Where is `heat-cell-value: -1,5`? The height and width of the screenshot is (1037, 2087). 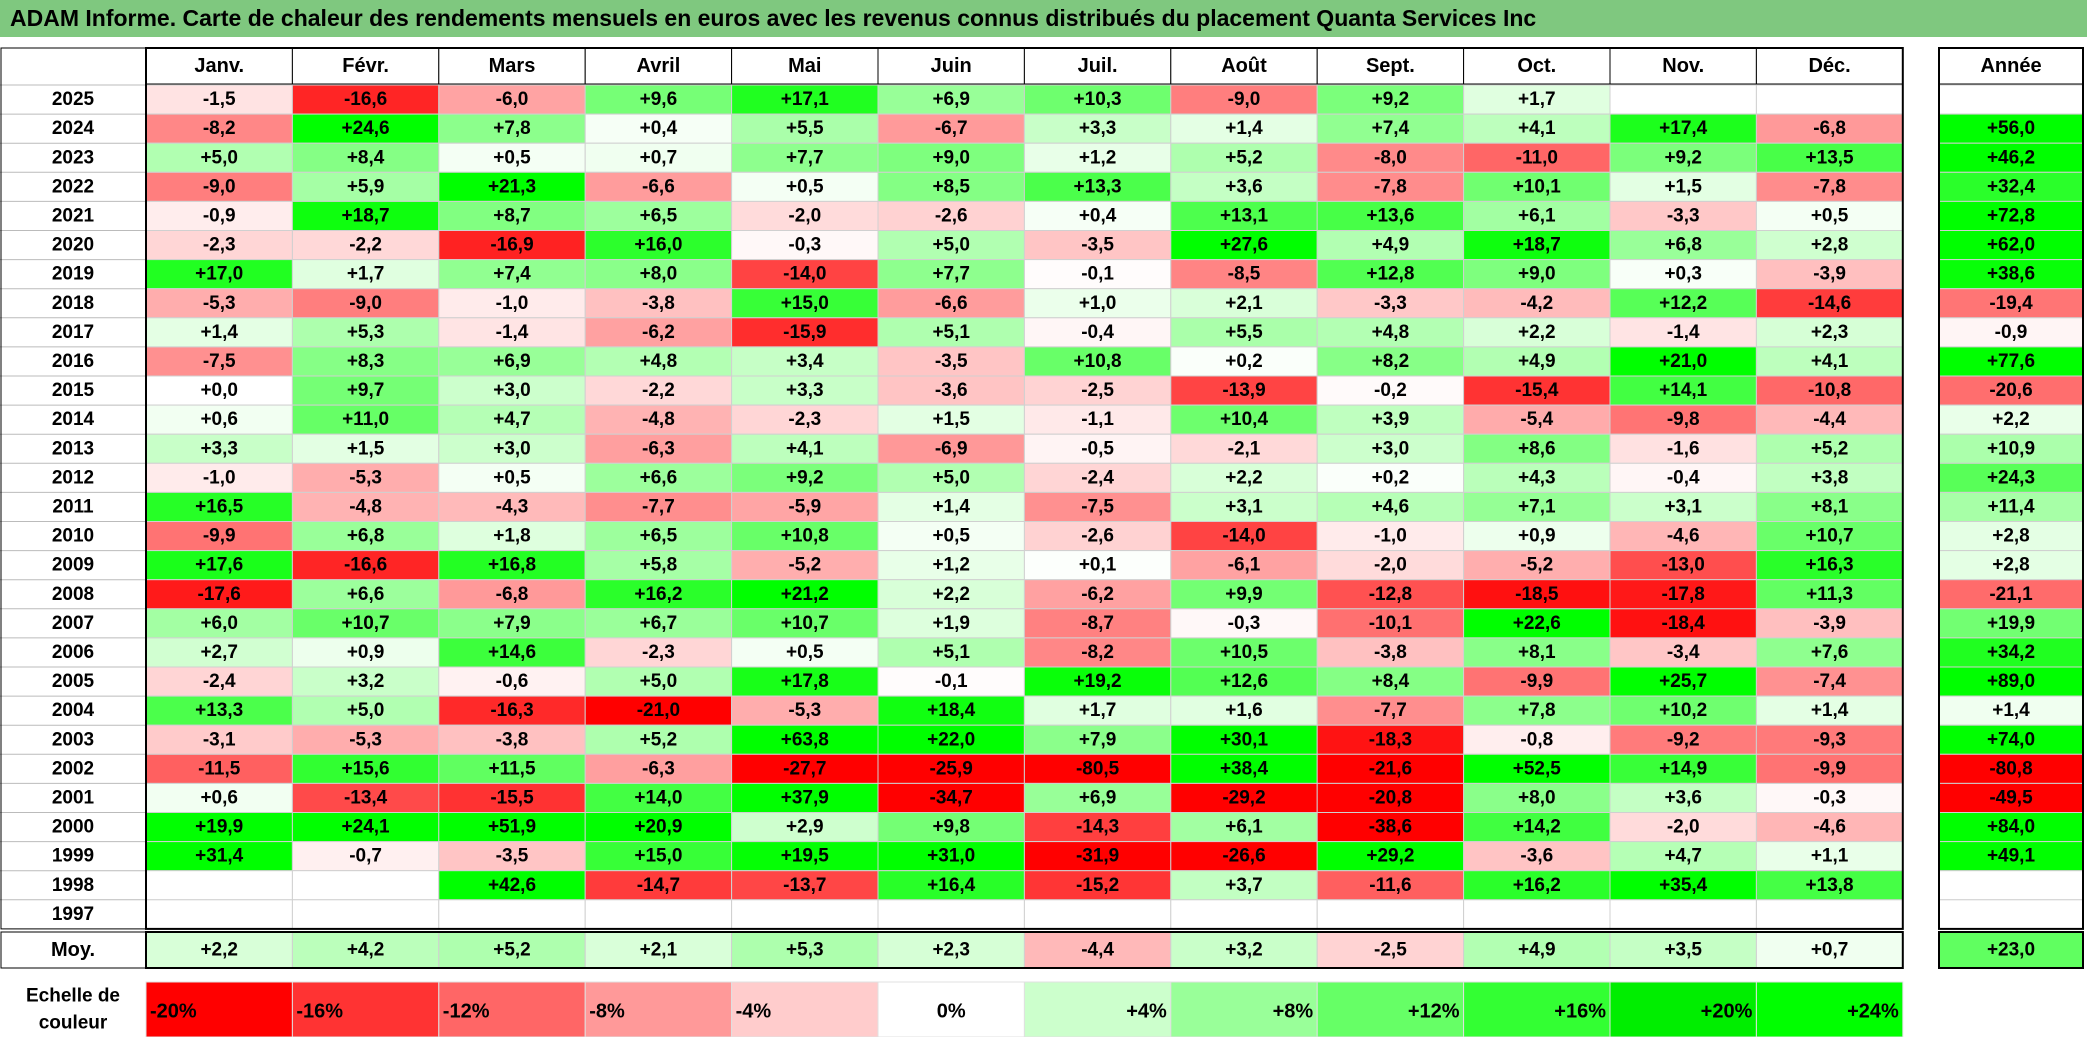 heat-cell-value: -1,5 is located at coordinates (219, 99).